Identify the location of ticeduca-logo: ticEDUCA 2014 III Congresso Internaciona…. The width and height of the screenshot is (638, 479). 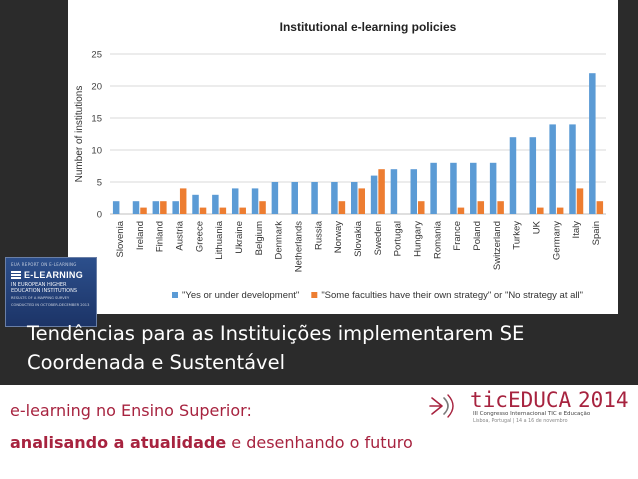
(530, 408).